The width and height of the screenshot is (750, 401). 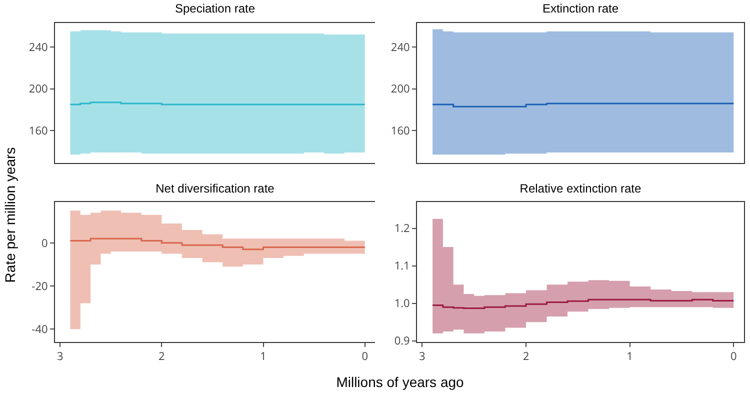 I want to click on y-tick-label: 1.1, so click(x=402, y=266).